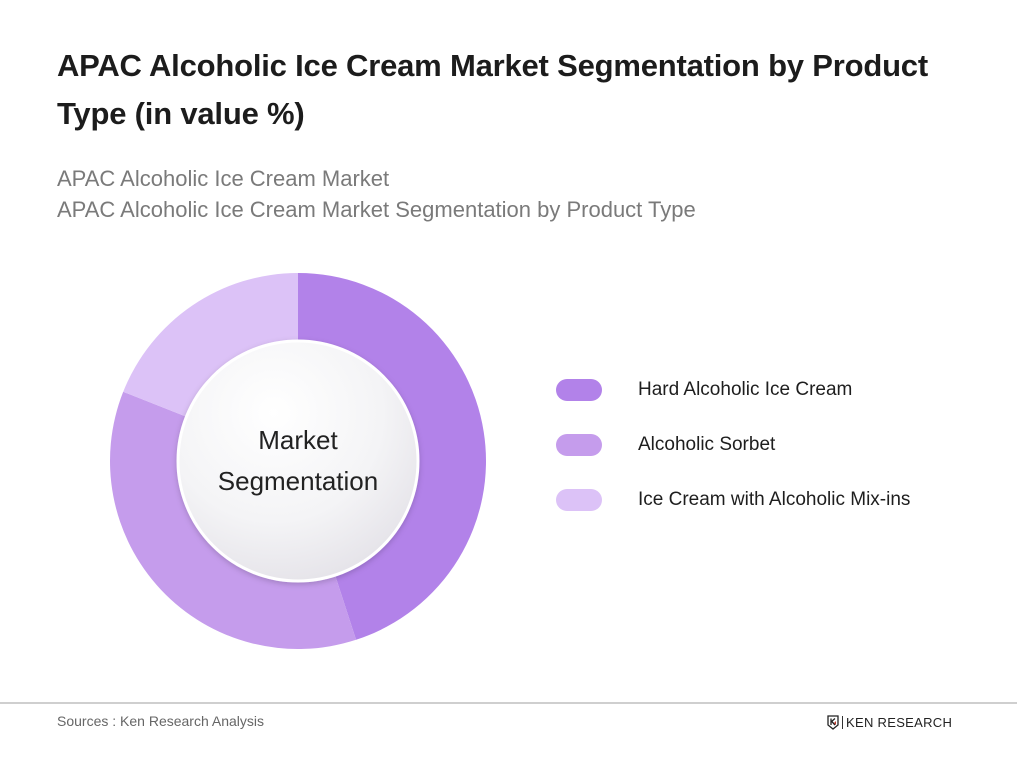 The width and height of the screenshot is (1017, 763). I want to click on legend-item-alcoholic-sorbet: Alcoholic Sorbet, so click(733, 444).